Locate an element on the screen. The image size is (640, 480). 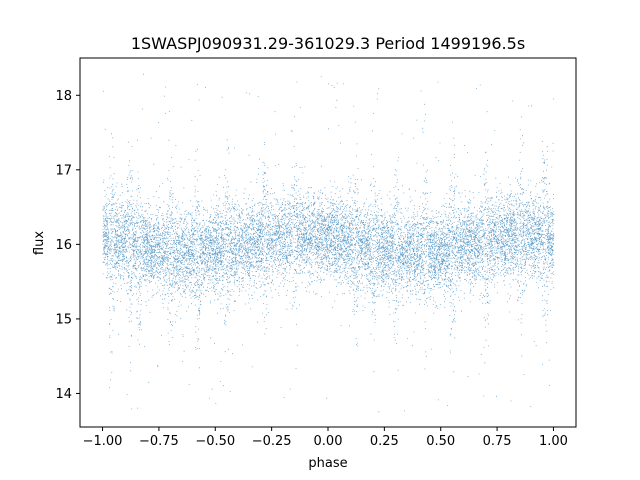
x-tick-label: −1.00 is located at coordinates (103, 441).